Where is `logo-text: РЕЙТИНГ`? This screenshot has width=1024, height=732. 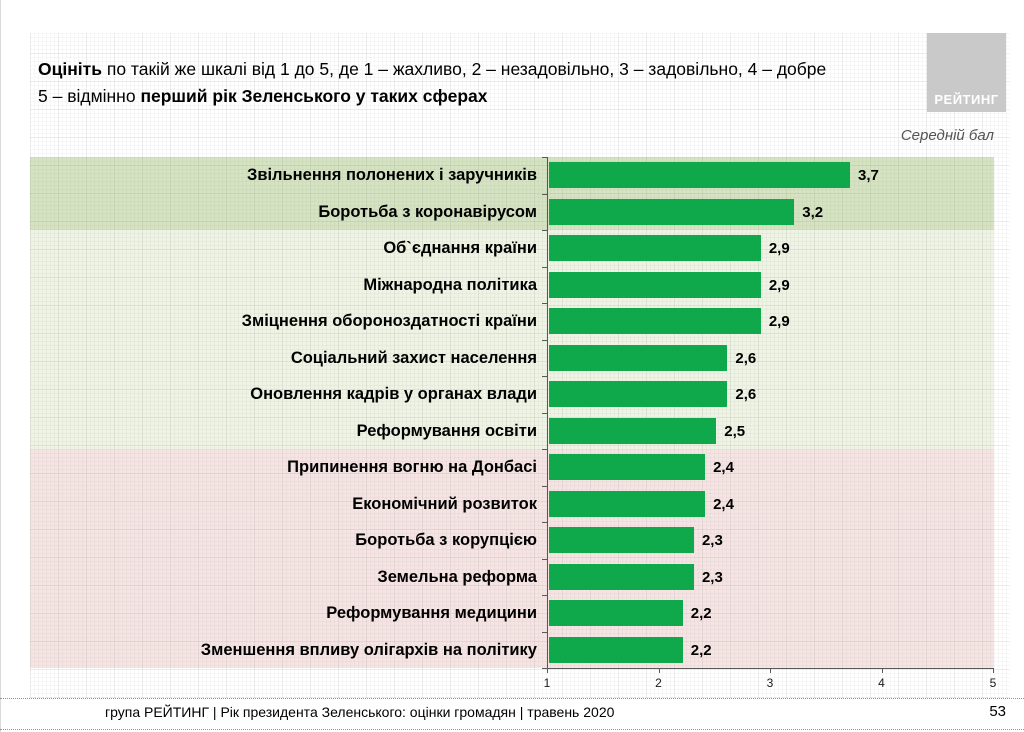
logo-text: РЕЙТИНГ is located at coordinates (966, 99).